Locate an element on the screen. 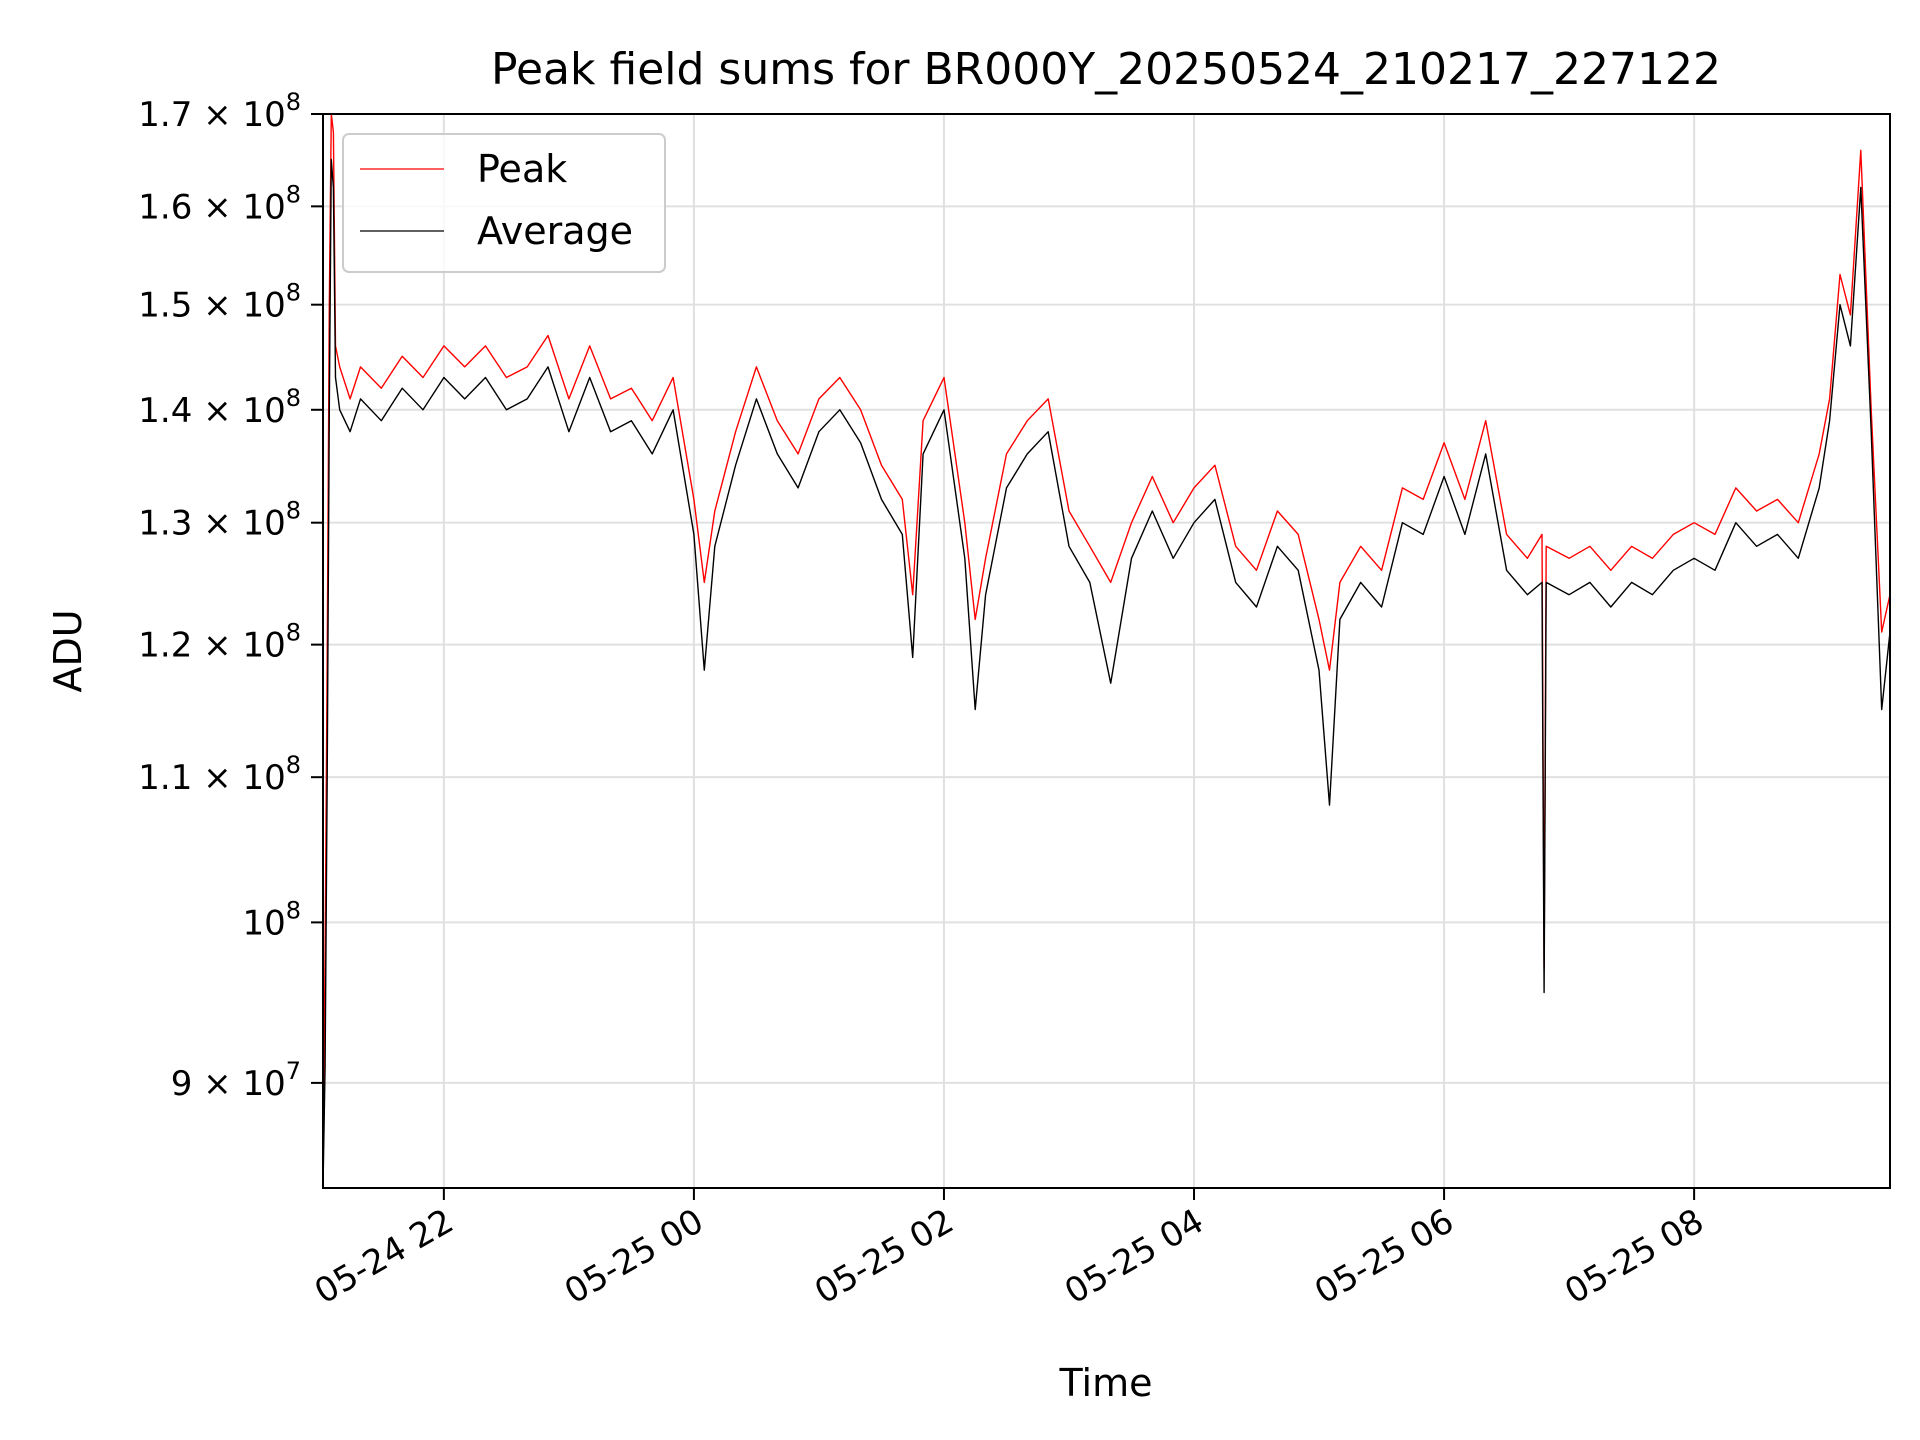 This screenshot has height=1440, width=1920. y-tick-label: 108 is located at coordinates (271, 919).